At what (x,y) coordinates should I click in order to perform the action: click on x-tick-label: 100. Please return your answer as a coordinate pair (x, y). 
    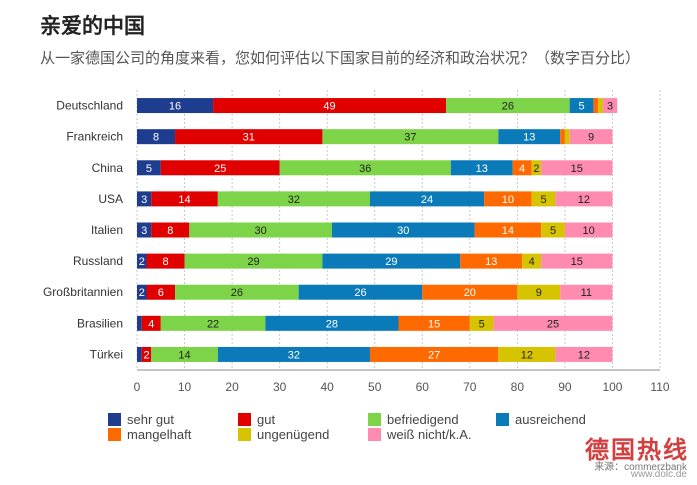
    Looking at the image, I should click on (612, 387).